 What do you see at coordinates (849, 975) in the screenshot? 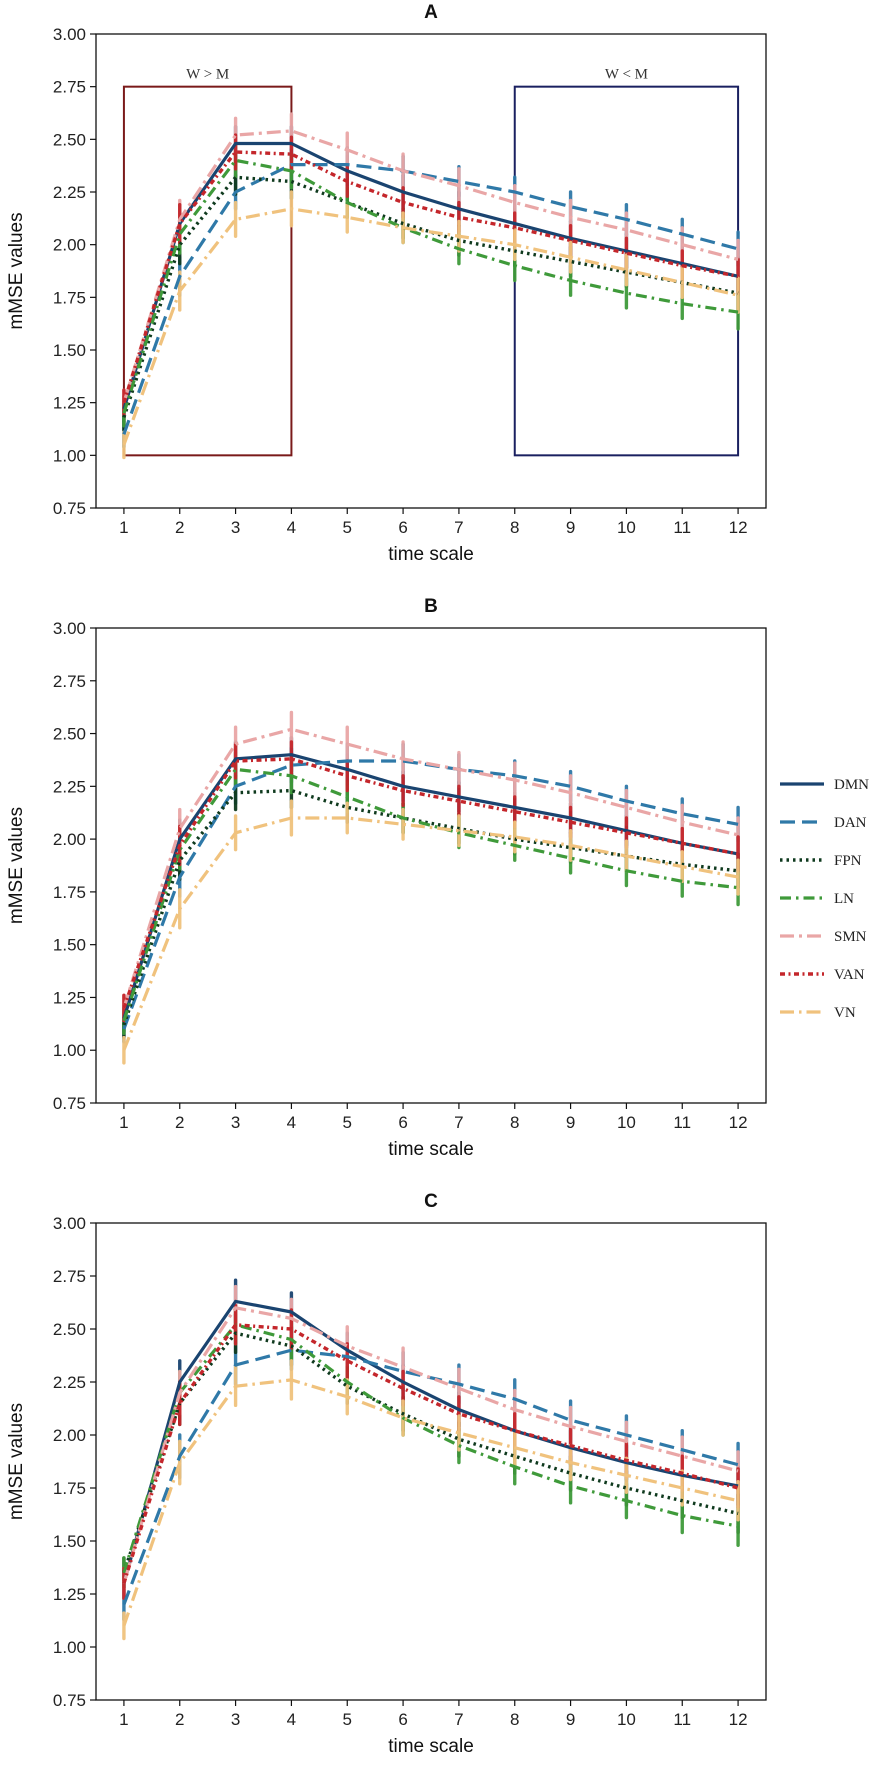
I see `legend-label-van: VAN` at bounding box center [849, 975].